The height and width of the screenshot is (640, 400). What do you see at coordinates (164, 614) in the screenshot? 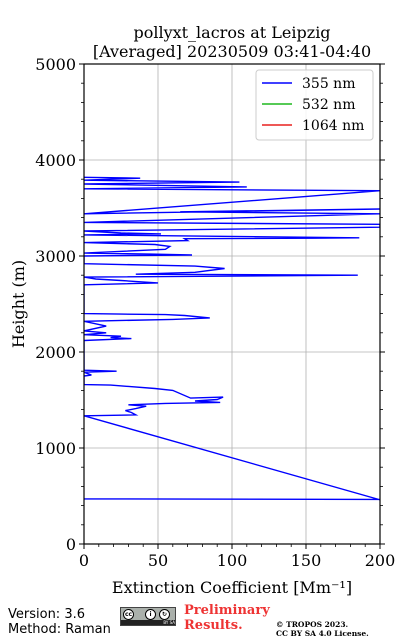
I see `sa-icon: ↻` at bounding box center [164, 614].